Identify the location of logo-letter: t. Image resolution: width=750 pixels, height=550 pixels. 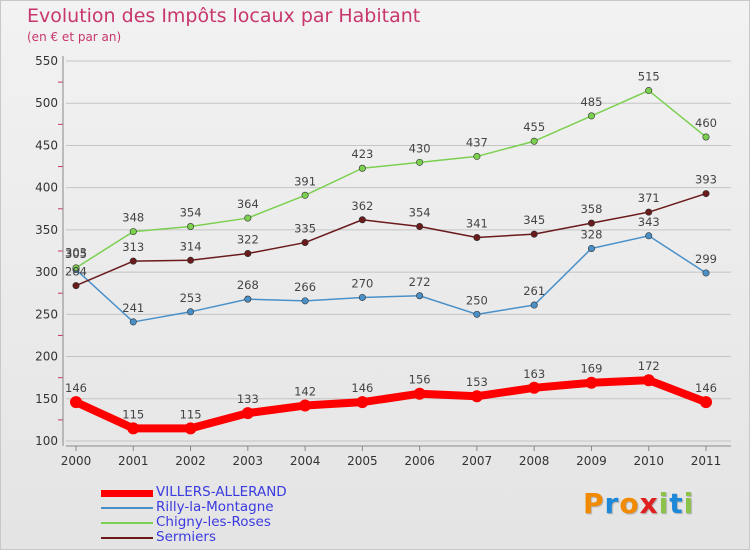
(676, 503).